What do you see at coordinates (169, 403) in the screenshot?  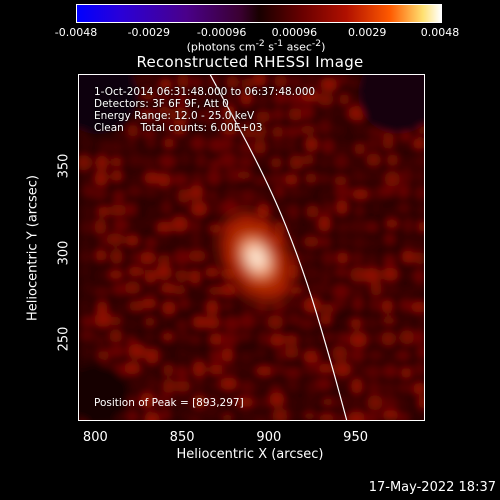 I see `peak-position-text: Position of Peak = [893,297]` at bounding box center [169, 403].